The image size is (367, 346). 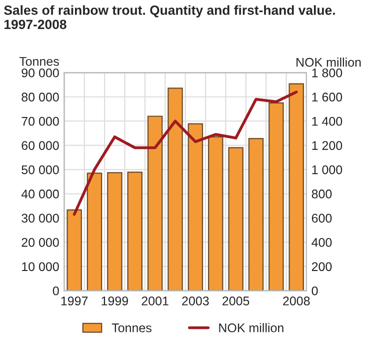 I want to click on y-tick-label: 50 000, so click(x=40, y=169).